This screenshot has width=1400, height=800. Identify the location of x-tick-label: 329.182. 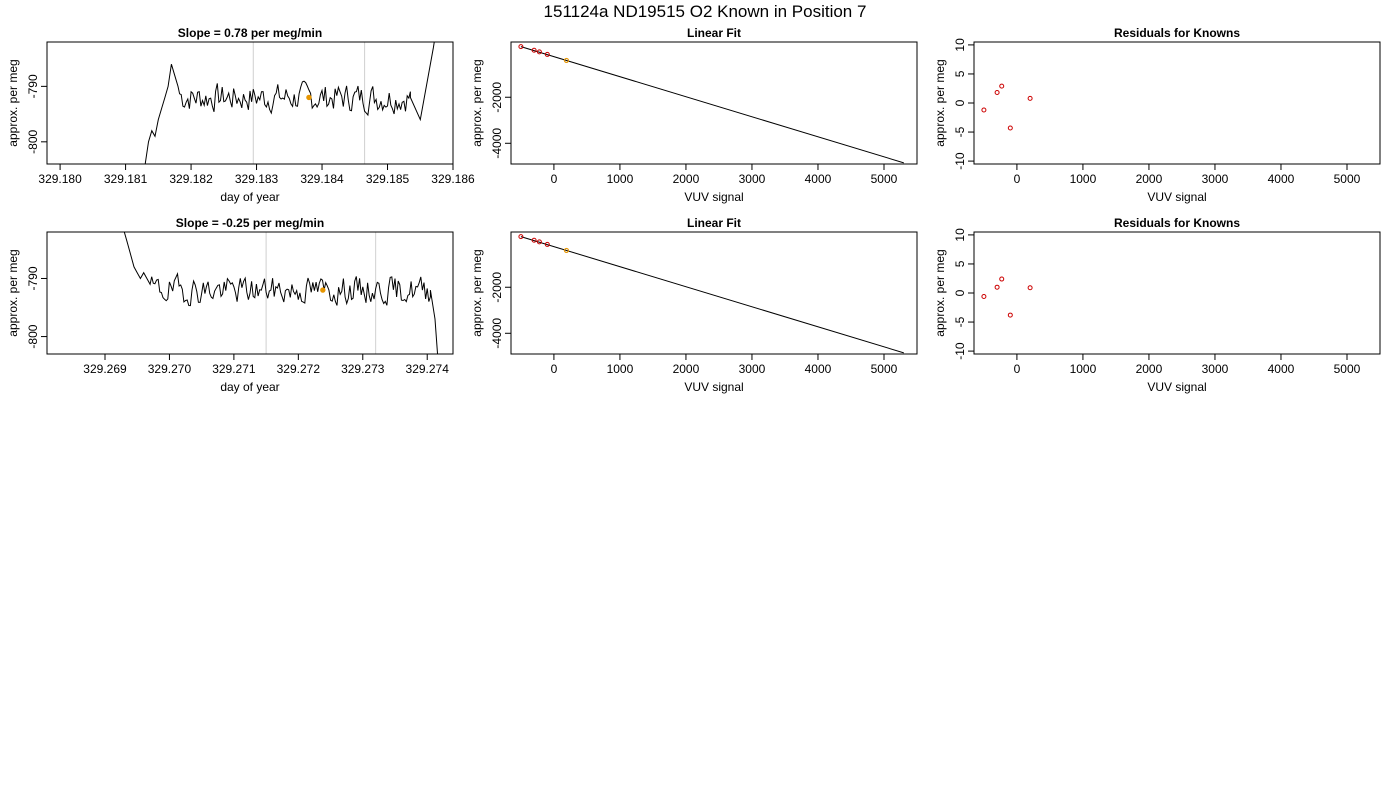
(191, 179).